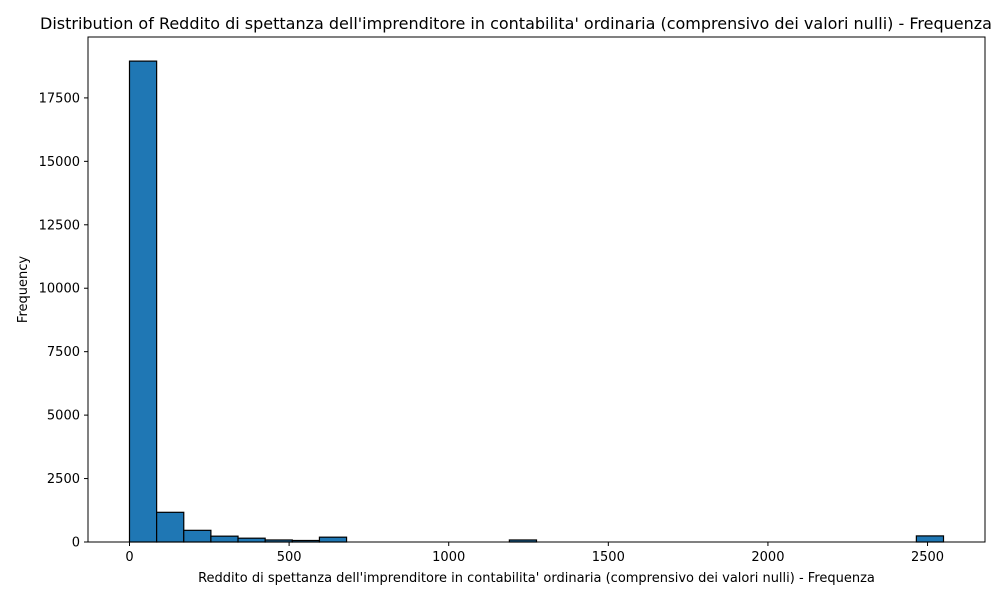 The height and width of the screenshot is (600, 1000). Describe the element at coordinates (63, 352) in the screenshot. I see `y-tick-label: 7500` at that location.